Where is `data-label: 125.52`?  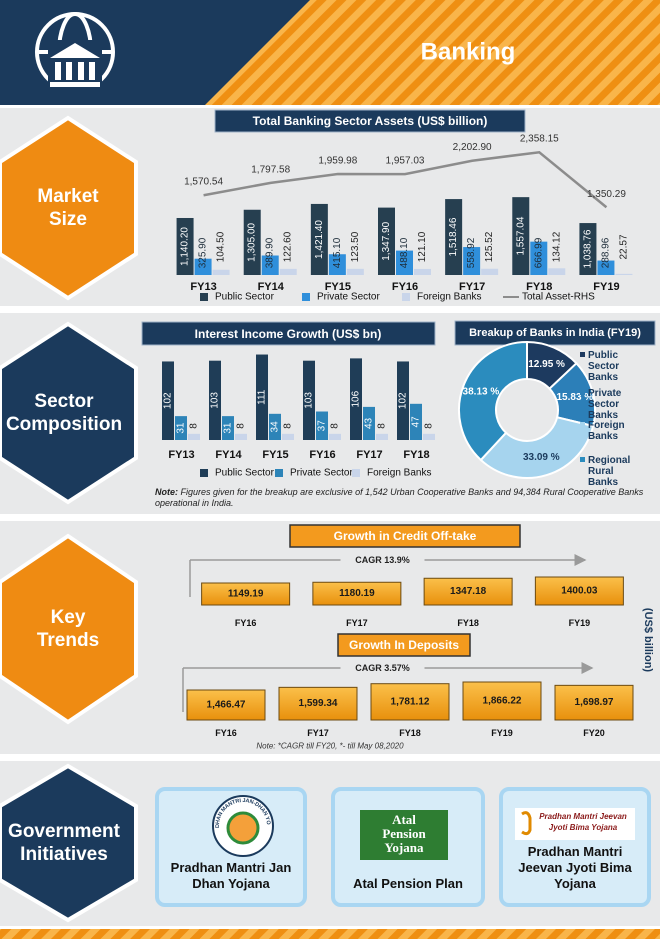
data-label: 125.52 is located at coordinates (489, 246).